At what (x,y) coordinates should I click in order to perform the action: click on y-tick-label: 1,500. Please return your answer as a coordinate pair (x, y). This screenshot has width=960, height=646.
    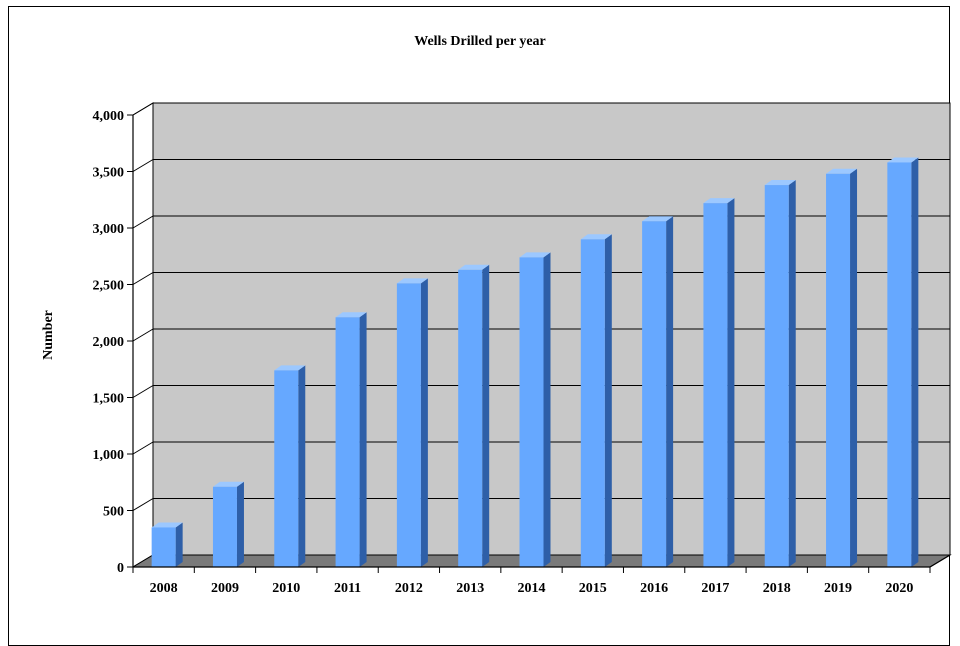
    Looking at the image, I should click on (109, 399).